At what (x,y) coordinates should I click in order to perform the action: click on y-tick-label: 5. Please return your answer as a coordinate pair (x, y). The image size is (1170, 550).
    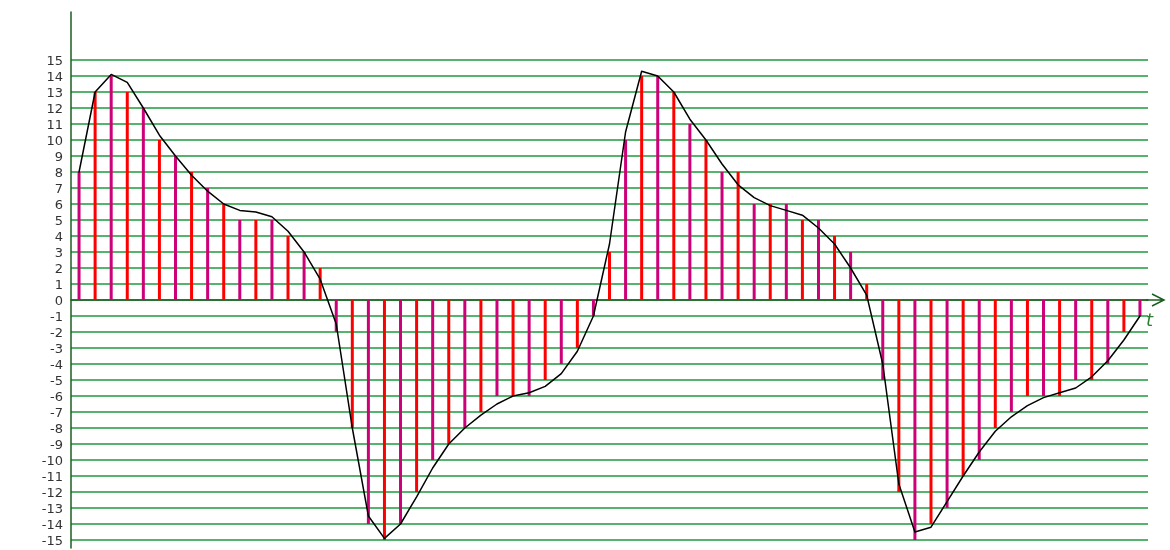
    Looking at the image, I should click on (58, 220).